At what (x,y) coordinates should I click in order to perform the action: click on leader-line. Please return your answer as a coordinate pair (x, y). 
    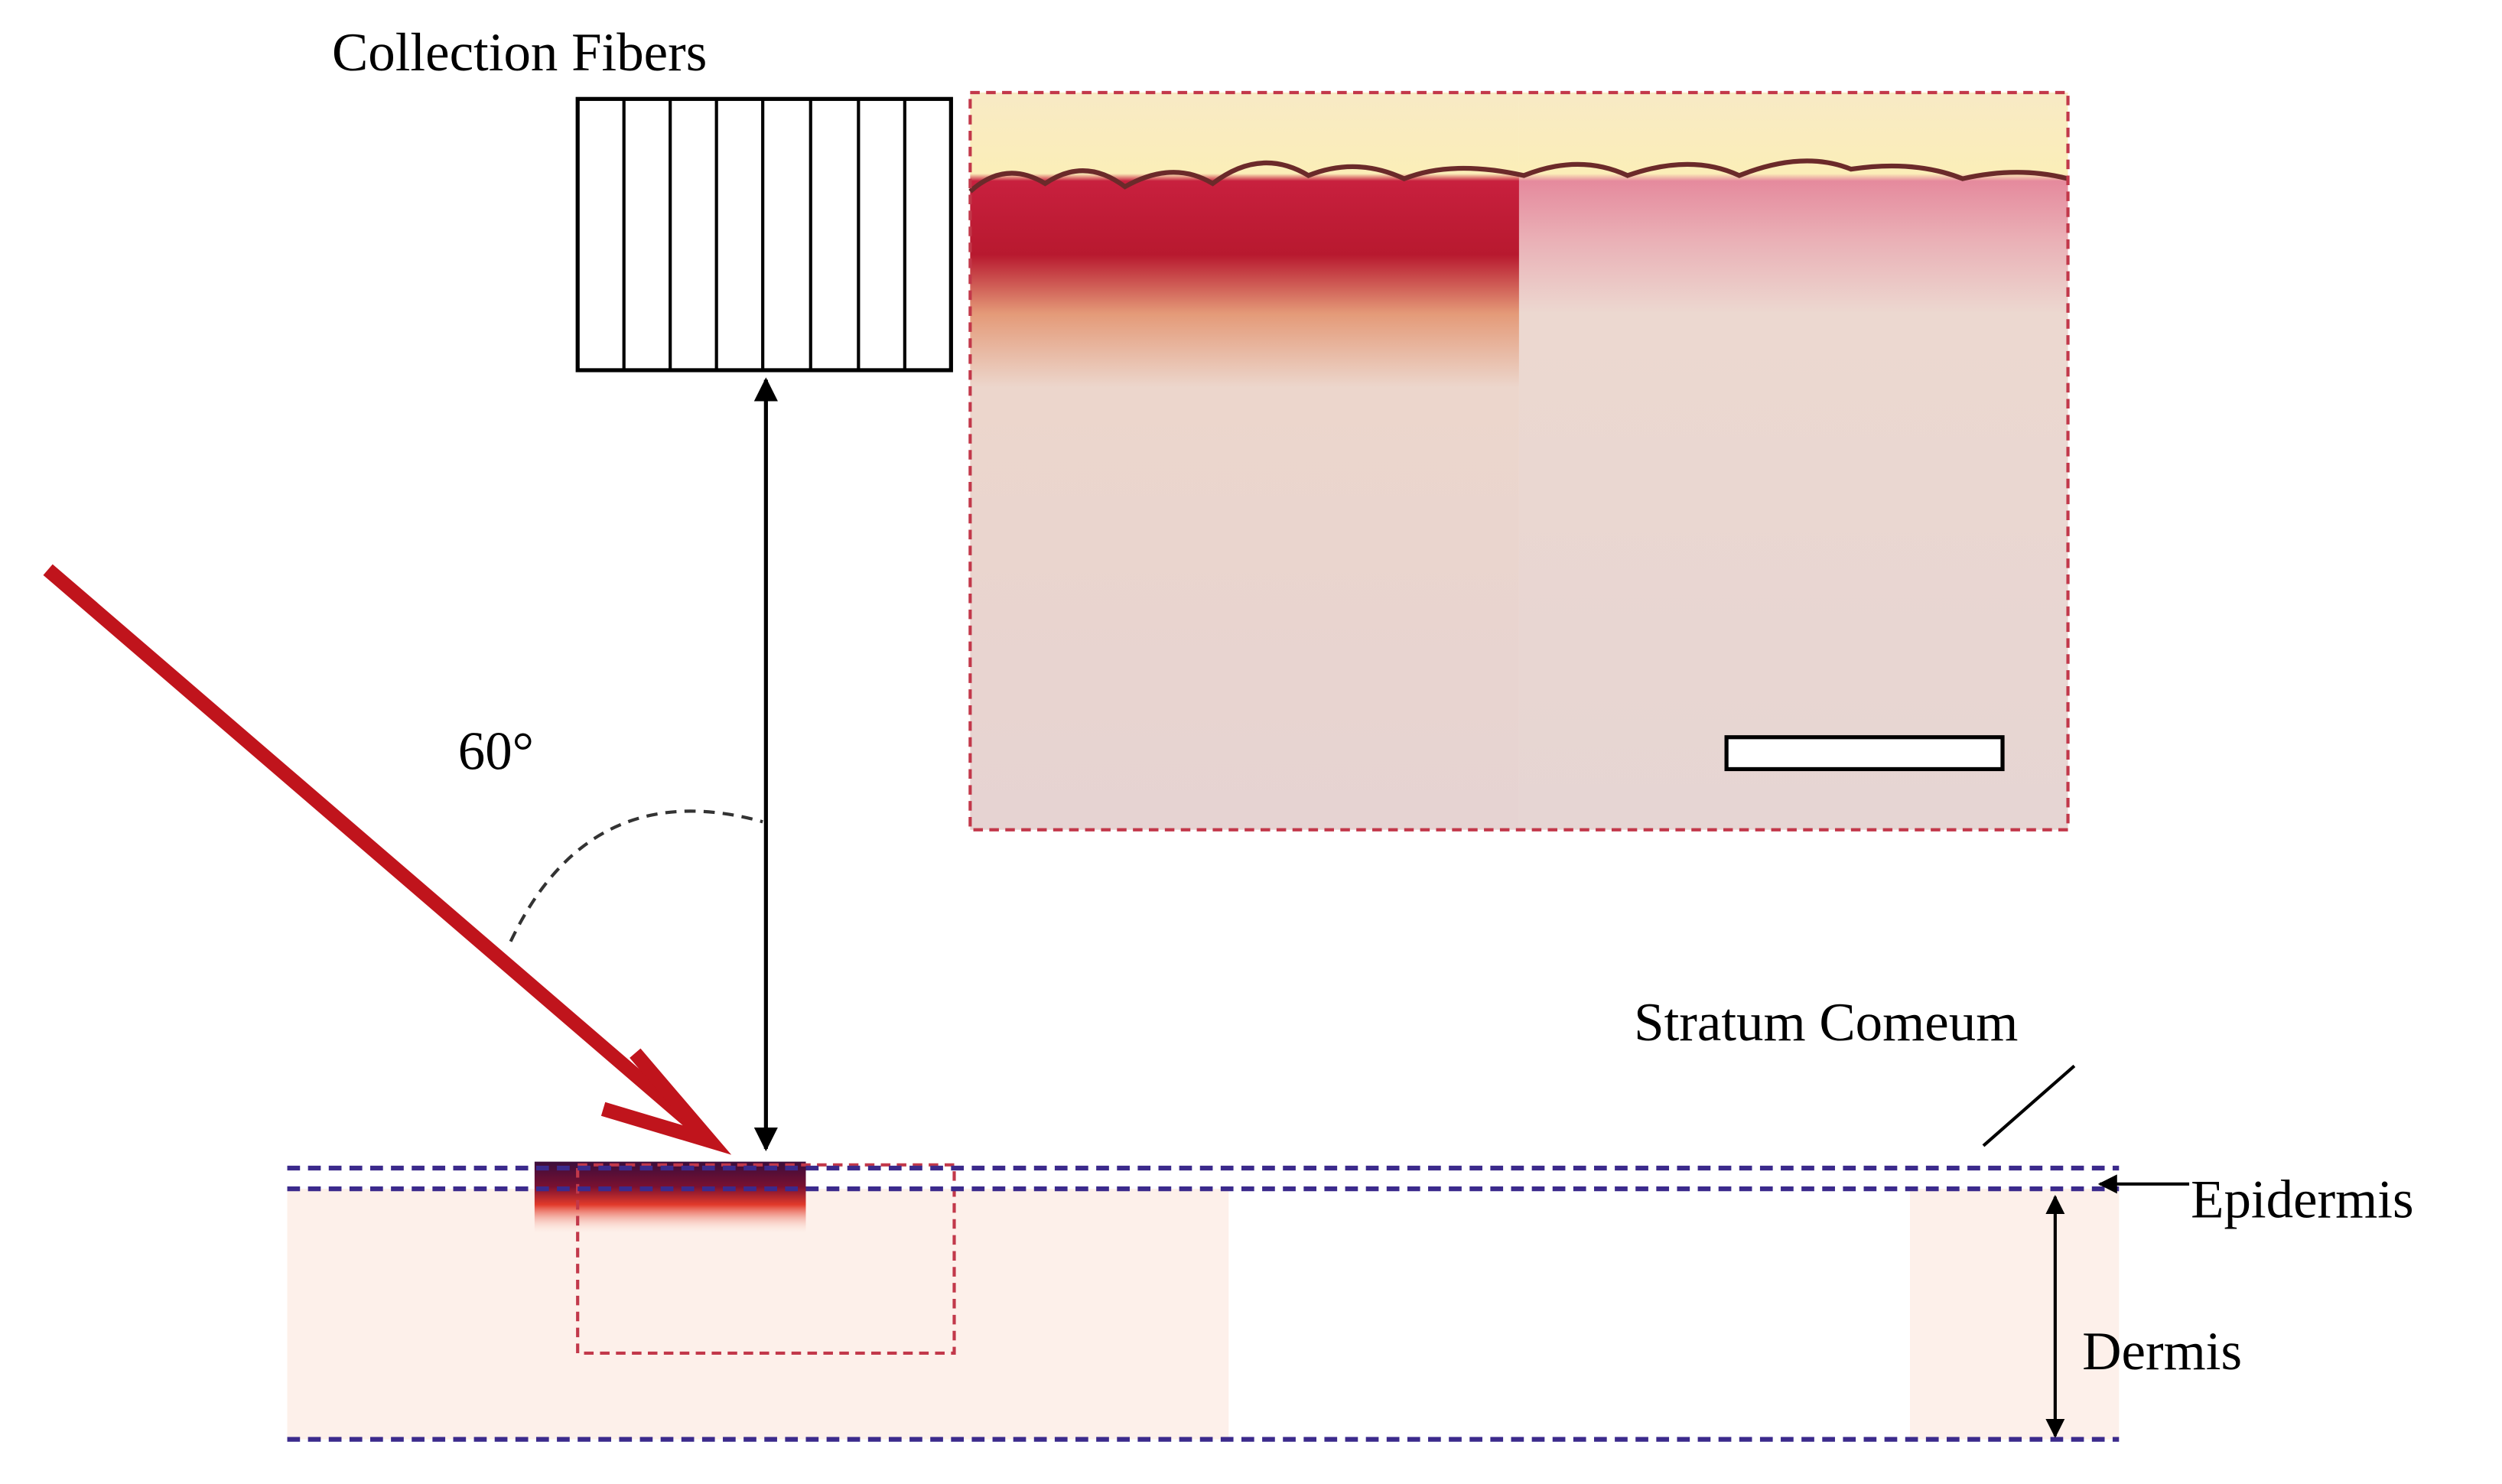
    Looking at the image, I should click on (2029, 1105).